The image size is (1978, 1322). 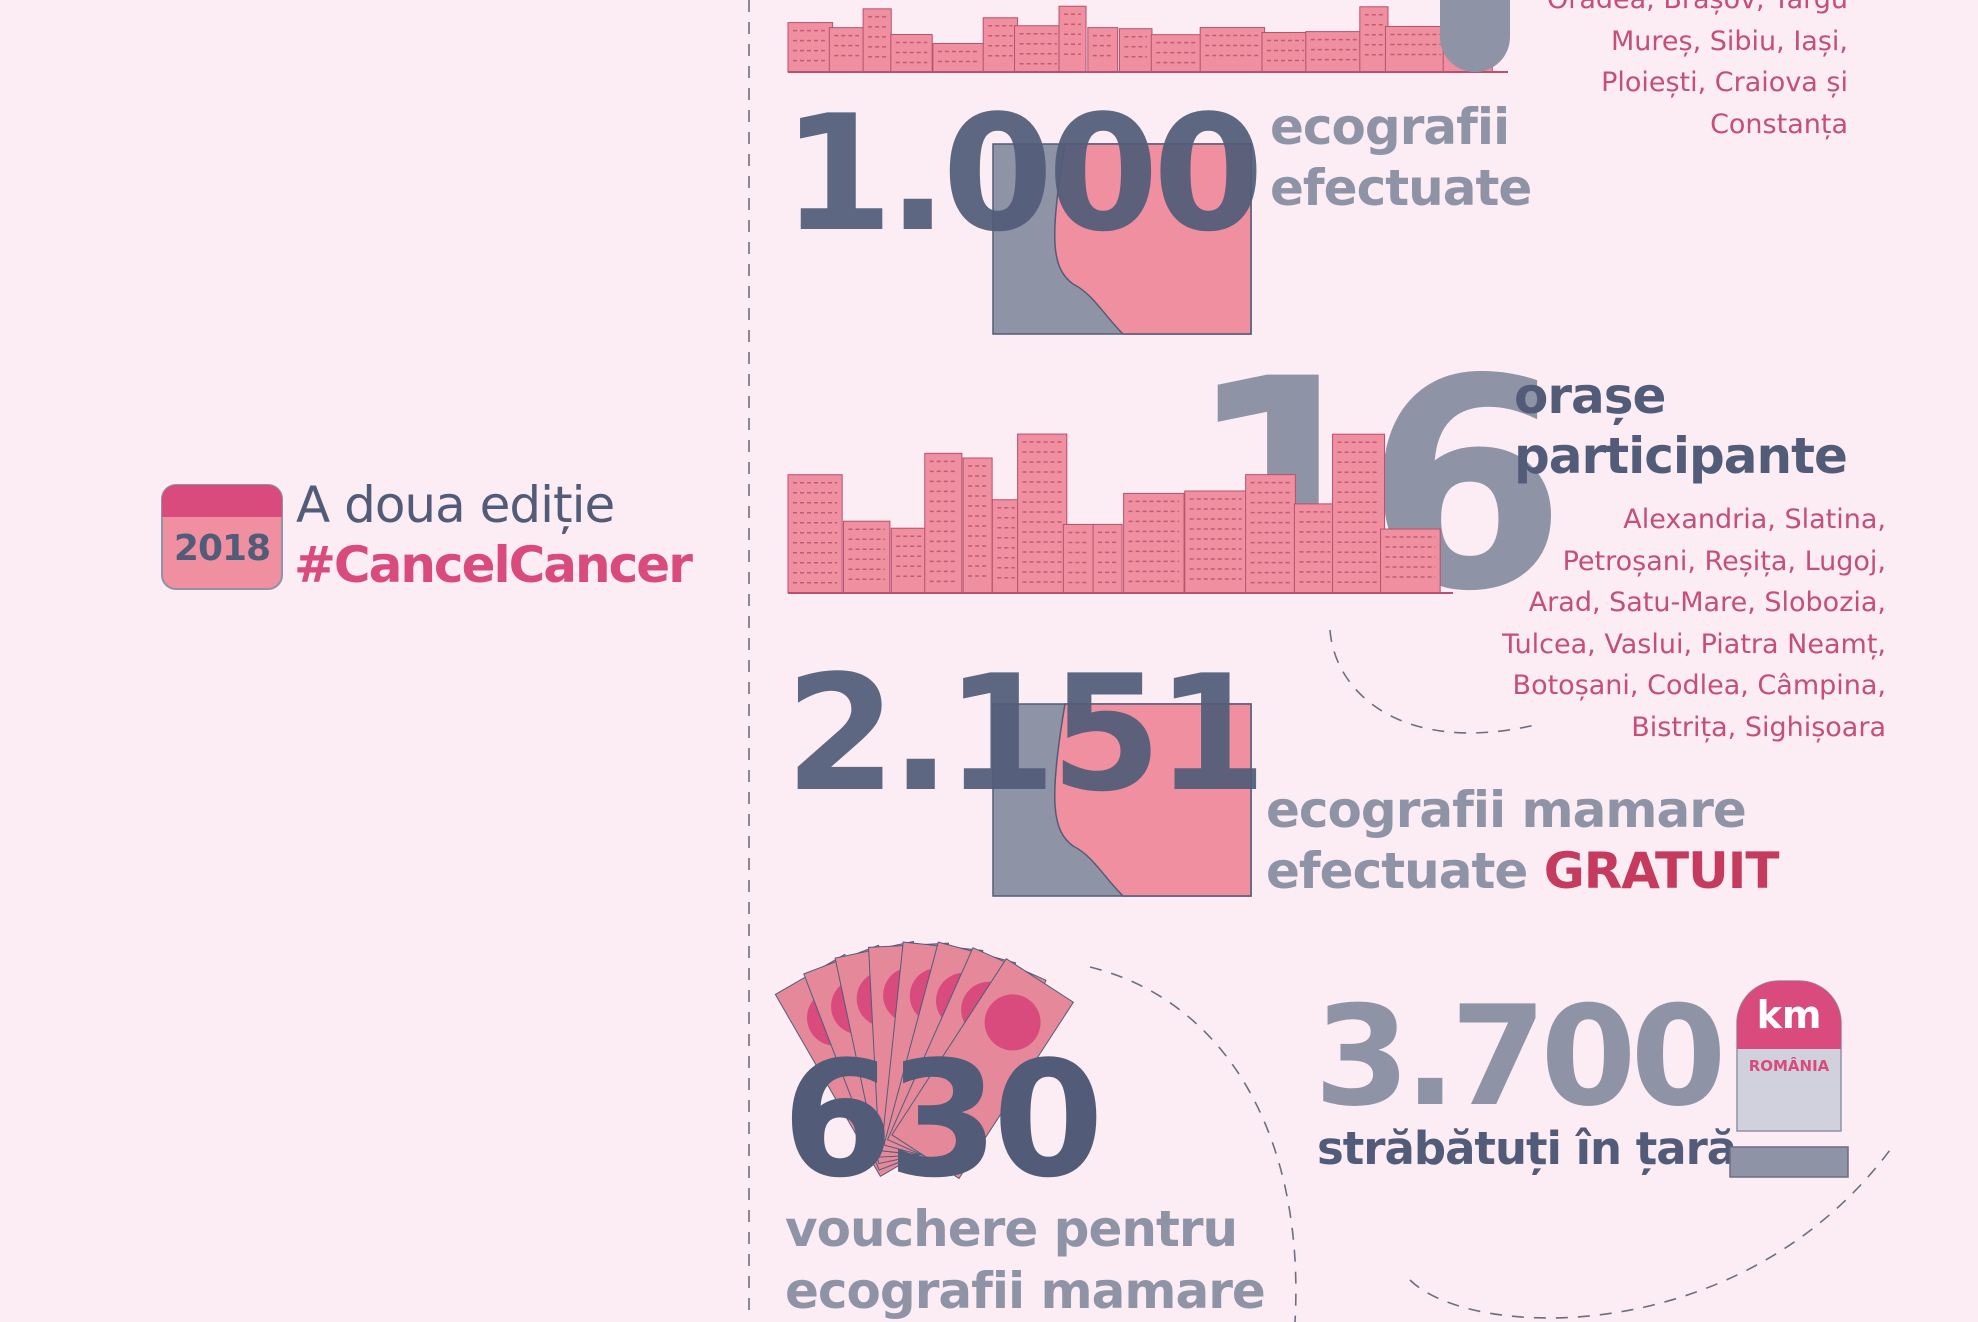 I want to click on label-line: ecografii, so click(x=1390, y=127).